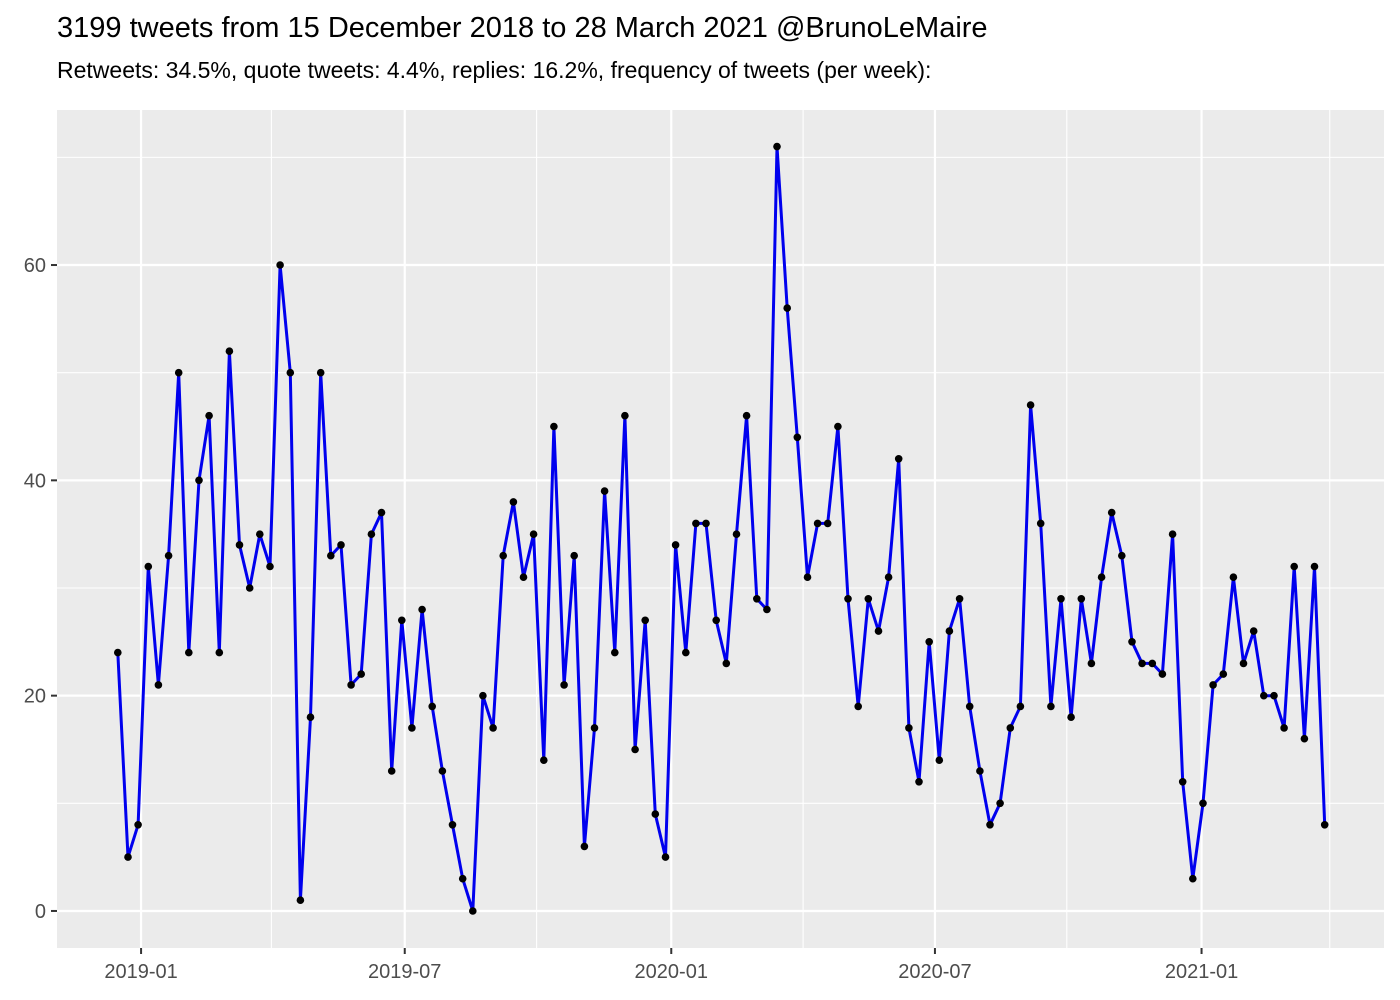  Describe the element at coordinates (1201, 972) in the screenshot. I see `x-tick-label: 2021-01` at that location.